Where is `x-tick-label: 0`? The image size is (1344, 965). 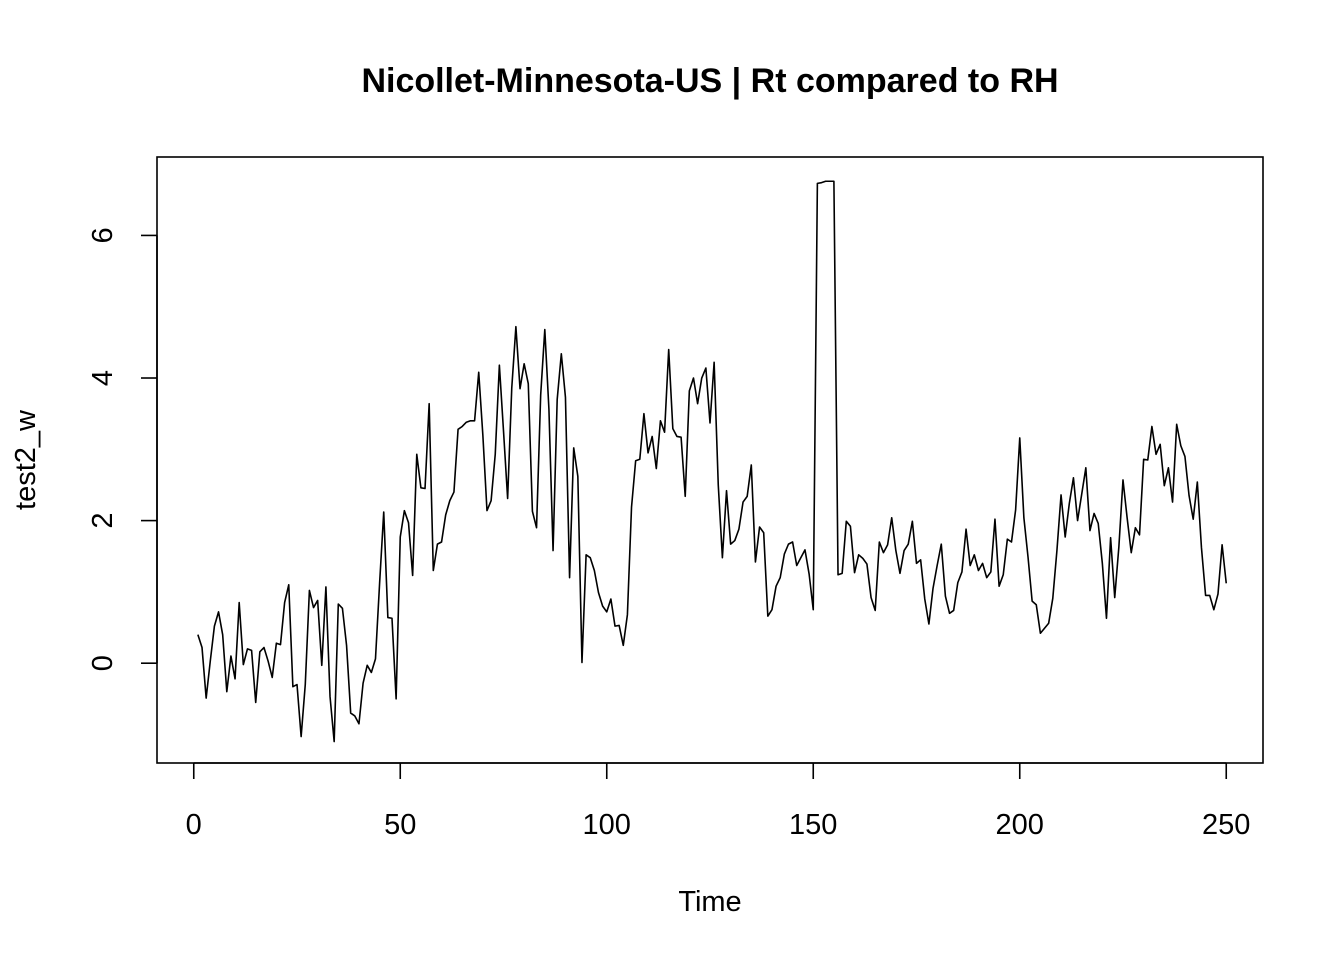 x-tick-label: 0 is located at coordinates (194, 825).